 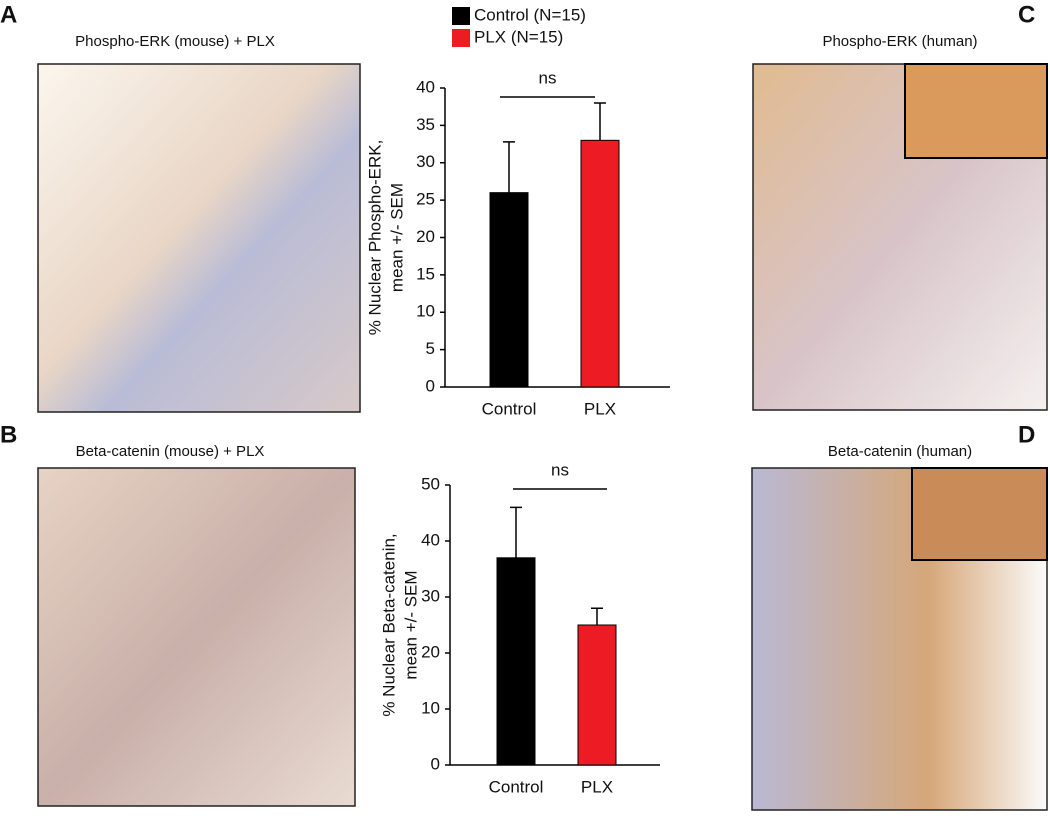 I want to click on y-tick-label: 15, so click(x=425, y=273).